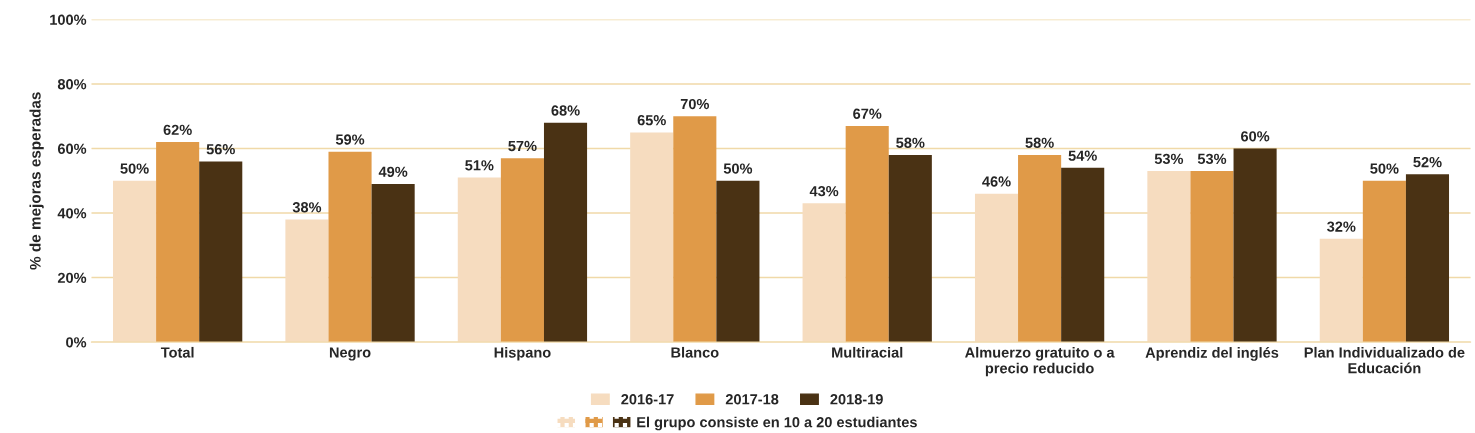  Describe the element at coordinates (72, 213) in the screenshot. I see `y-tick-label: 40%` at that location.